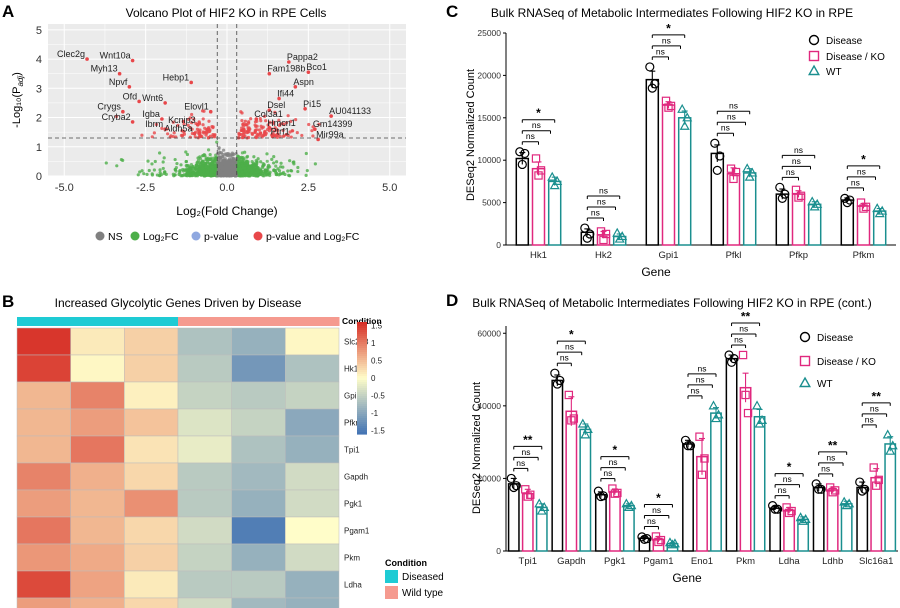 This screenshot has height=608, width=900. Describe the element at coordinates (39, 89) in the screenshot. I see `volcano-y-tick: 3` at that location.